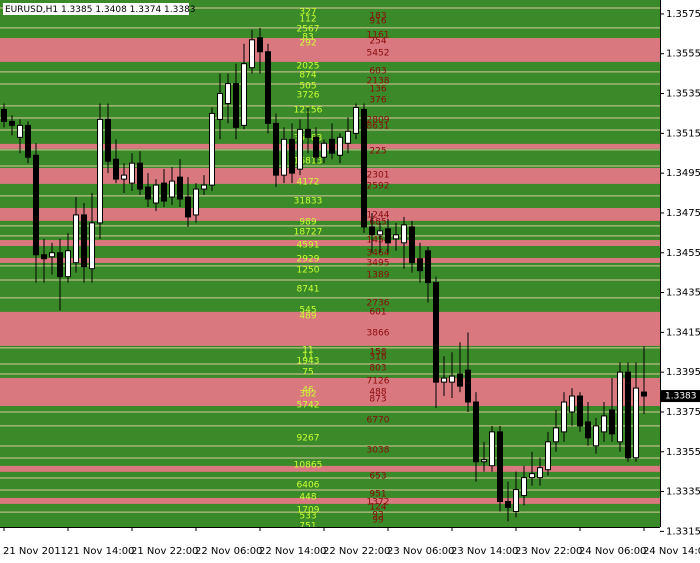 This screenshot has height=563, width=700. What do you see at coordinates (671, 551) in the screenshot?
I see `x-tick-label: 24 Nov 14:00` at bounding box center [671, 551].